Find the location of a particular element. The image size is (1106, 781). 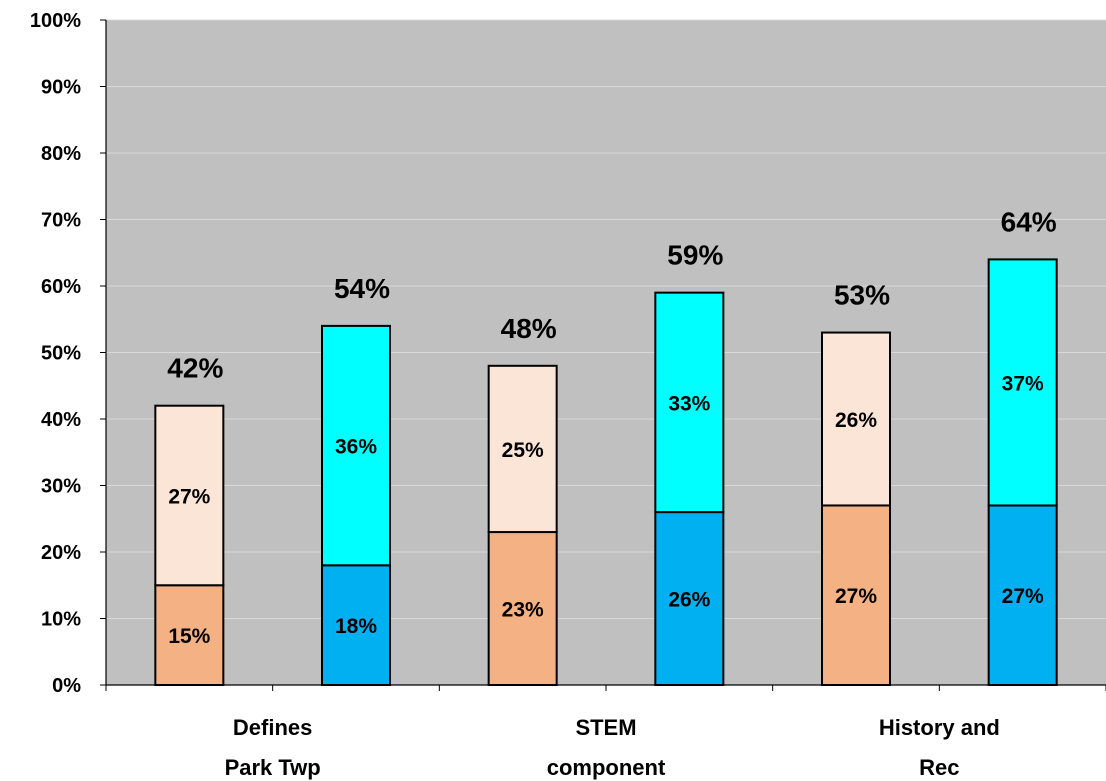

data-label-top-3: 33% is located at coordinates (689, 403).